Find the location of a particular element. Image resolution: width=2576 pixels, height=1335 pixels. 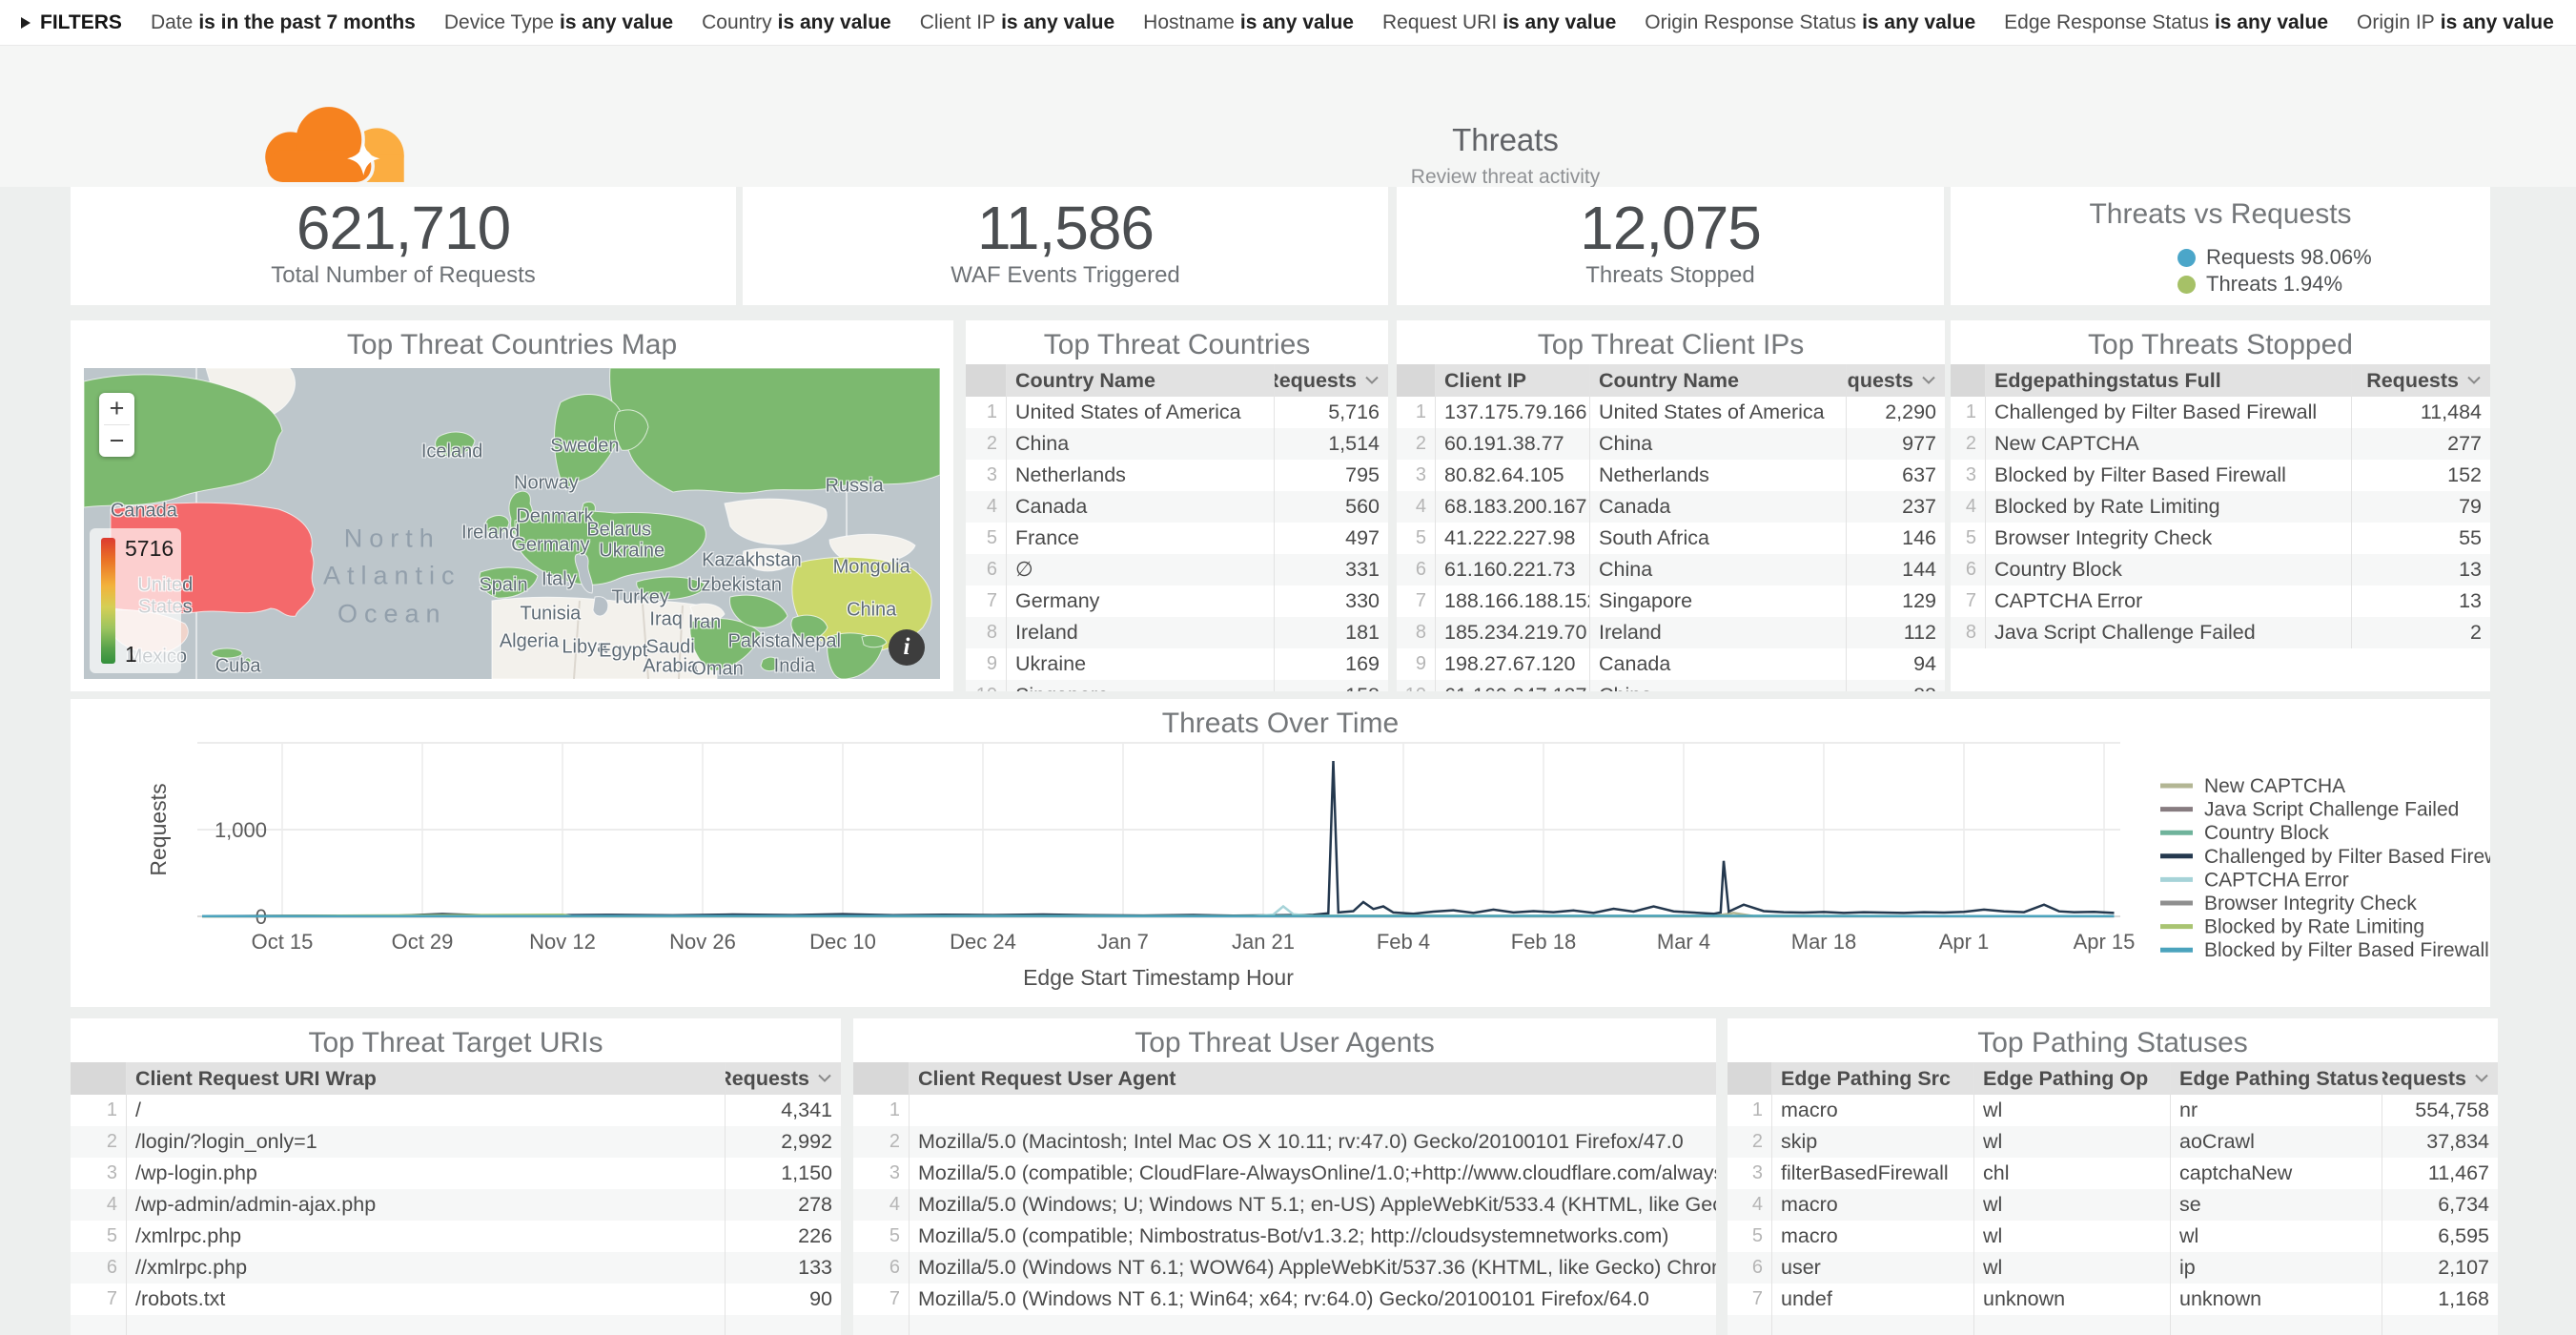

table-row: 7 Germany 330 is located at coordinates (1177, 601).